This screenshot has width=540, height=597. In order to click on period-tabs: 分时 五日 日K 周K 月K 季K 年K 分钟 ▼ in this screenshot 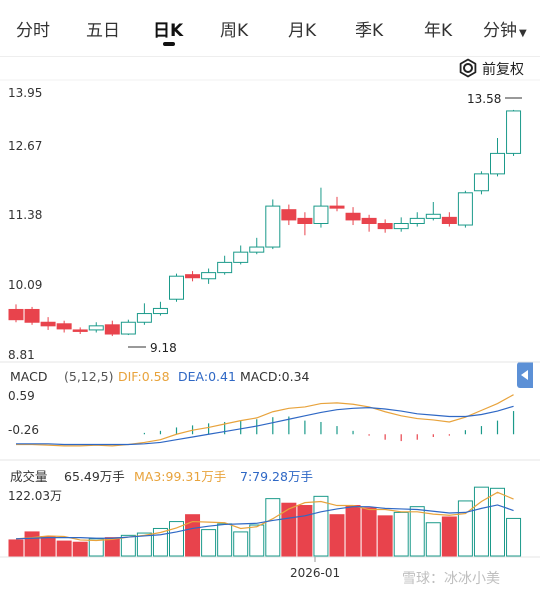, I will do `click(270, 28)`.